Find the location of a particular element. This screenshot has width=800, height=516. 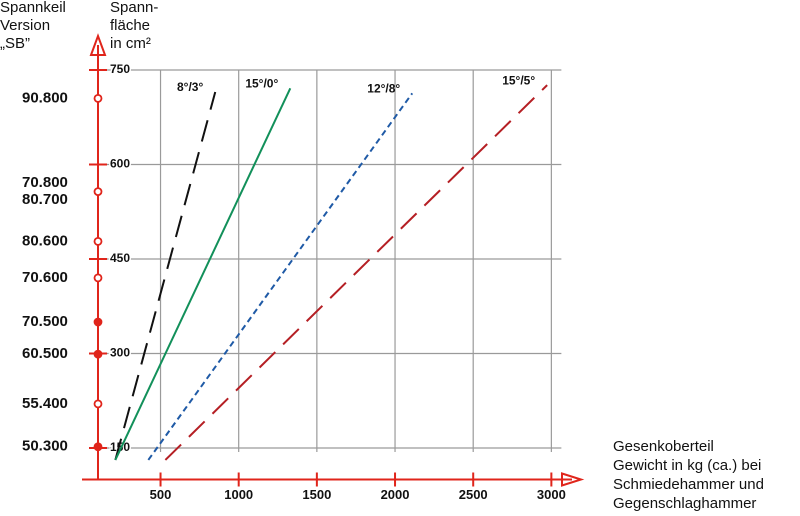

x-title: Gegenschlaghammer is located at coordinates (684, 503).